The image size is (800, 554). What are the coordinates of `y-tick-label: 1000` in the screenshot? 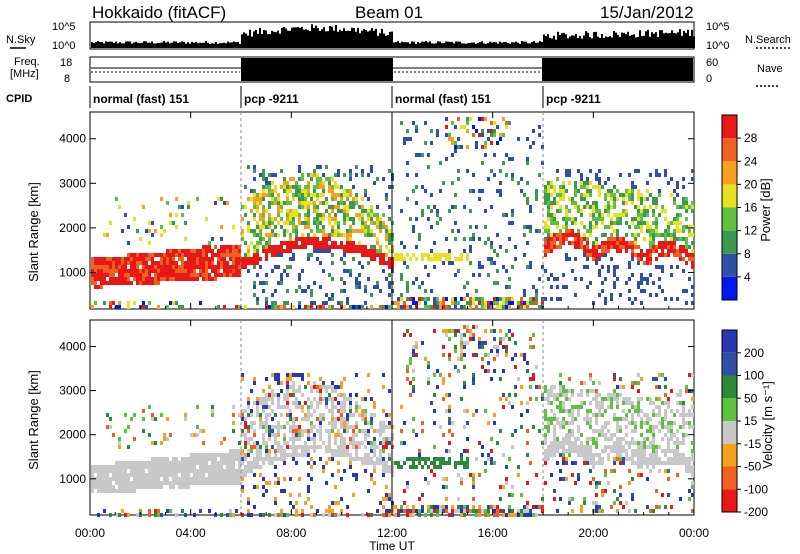 It's located at (72, 479).